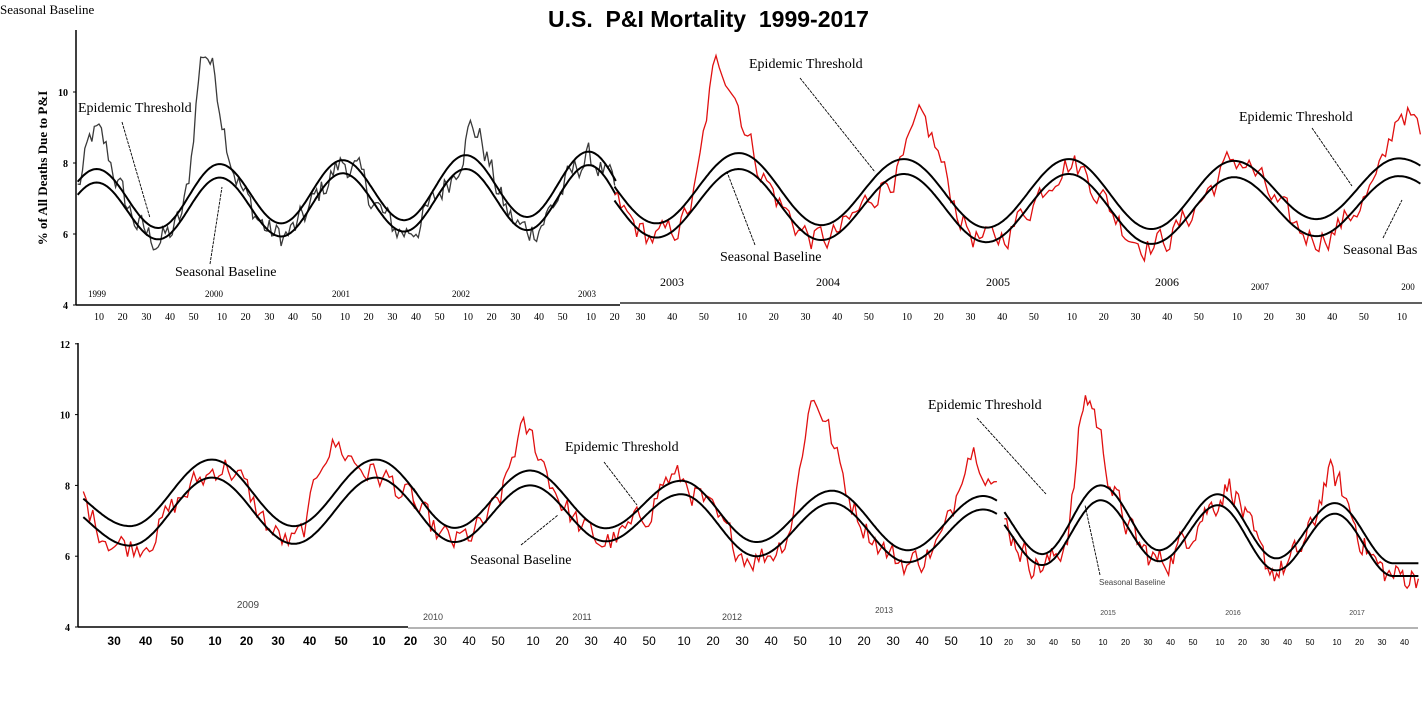  I want to click on year-label: 2000, so click(214, 294).